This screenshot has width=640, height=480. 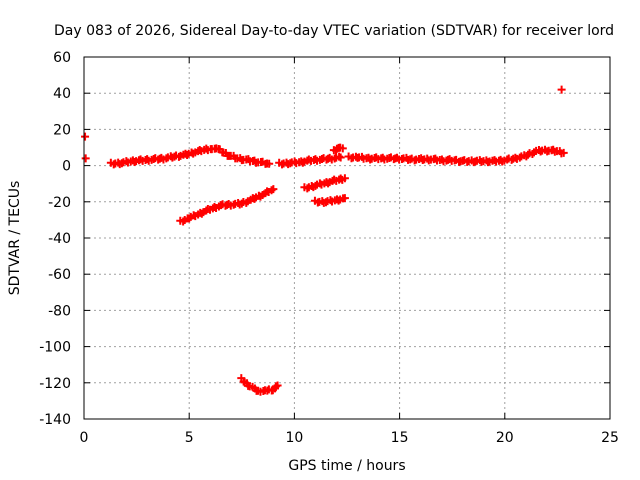 What do you see at coordinates (346, 466) in the screenshot?
I see `x-axis-label: GPS time / hours` at bounding box center [346, 466].